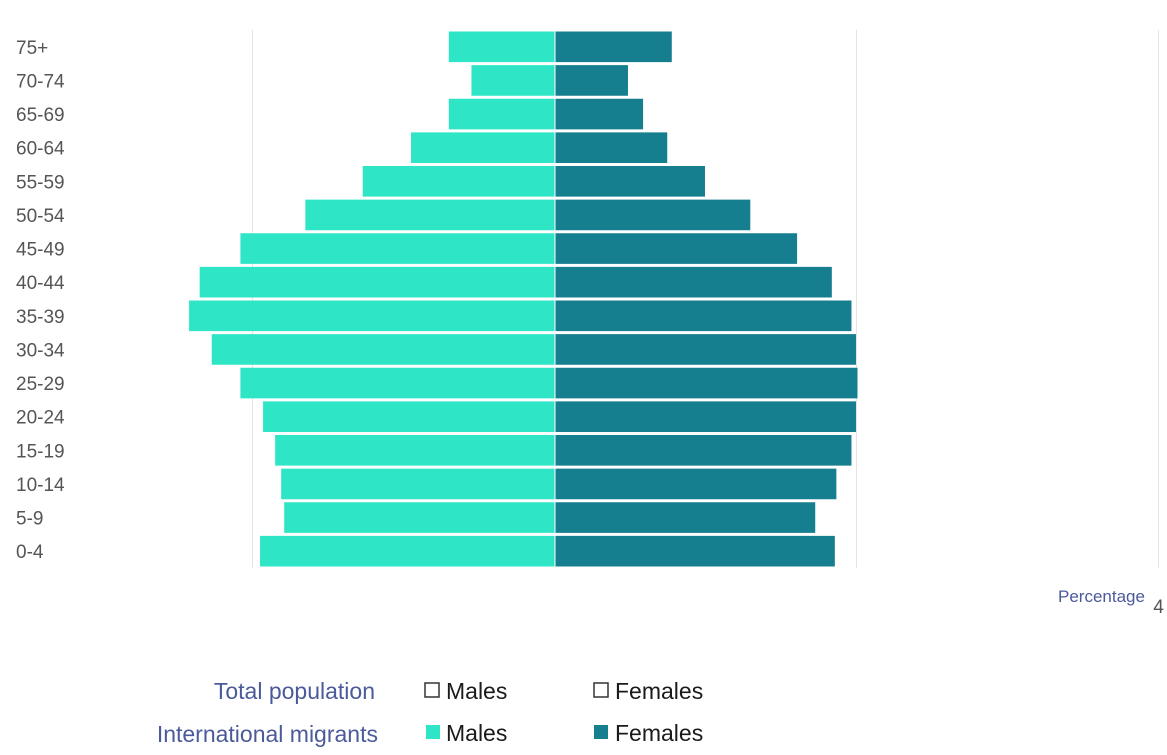 Image resolution: width=1167 pixels, height=755 pixels. I want to click on legend-label-migrant-females: Females, so click(659, 733).